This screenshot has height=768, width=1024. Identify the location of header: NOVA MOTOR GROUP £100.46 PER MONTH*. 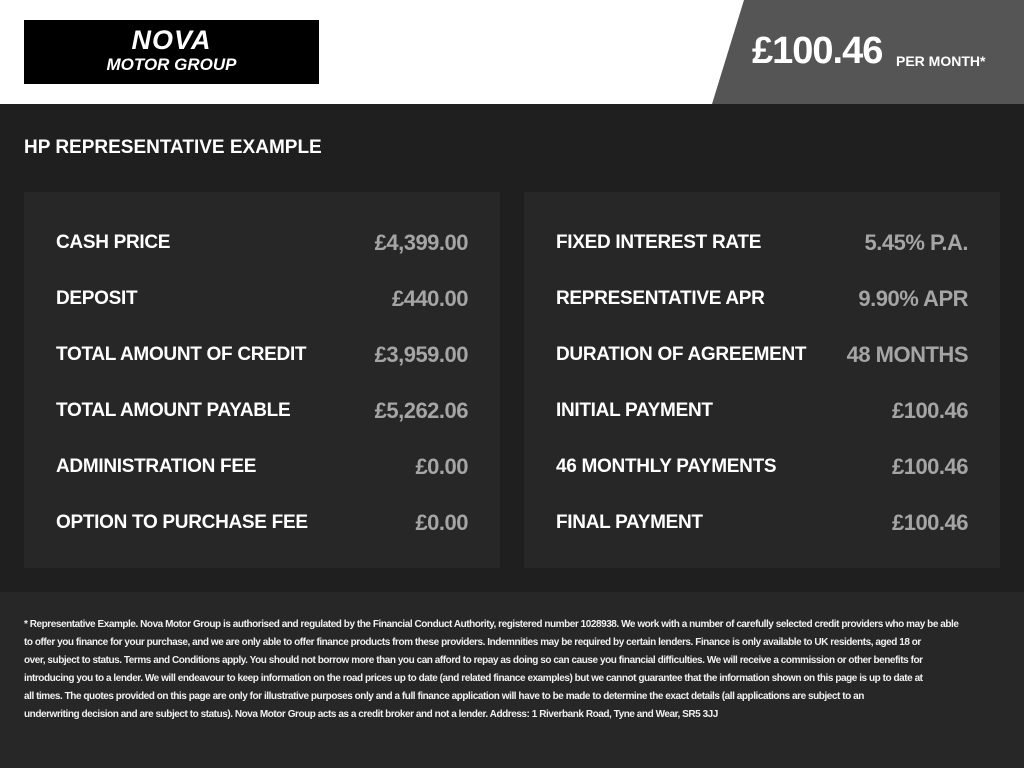
(512, 52).